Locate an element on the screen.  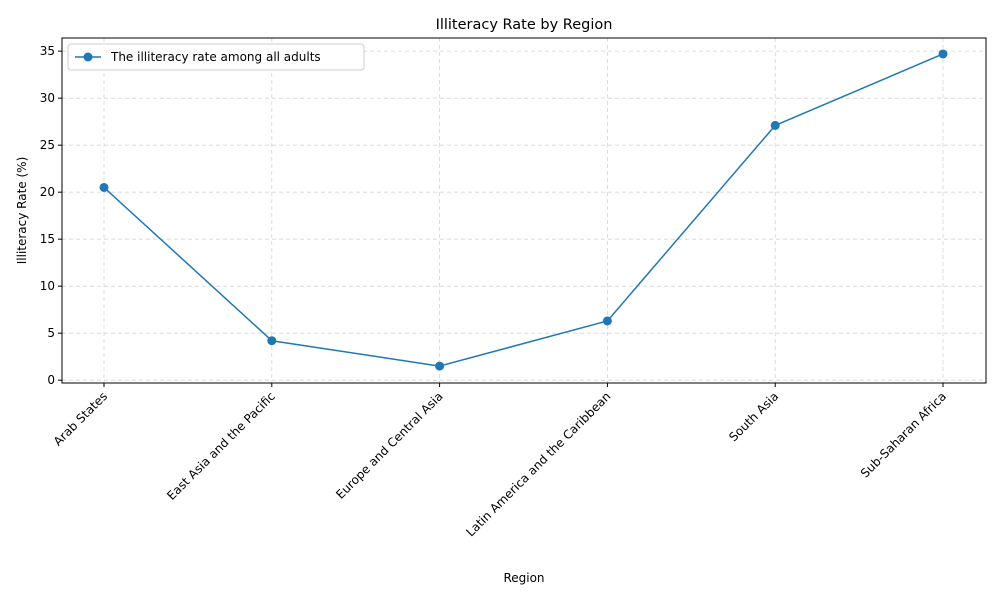
y-tick-label: 0 is located at coordinates (51, 380).